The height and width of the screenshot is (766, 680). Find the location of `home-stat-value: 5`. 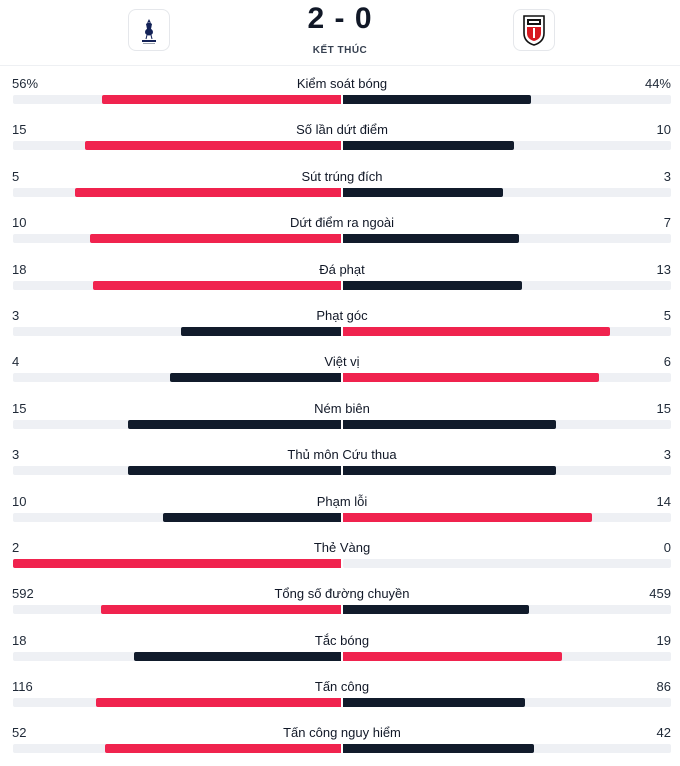

home-stat-value: 5 is located at coordinates (16, 176).